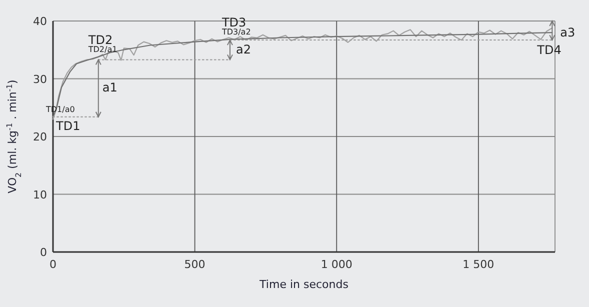 The height and width of the screenshot is (307, 589). What do you see at coordinates (549, 50) in the screenshot?
I see `annotation: TD4` at bounding box center [549, 50].